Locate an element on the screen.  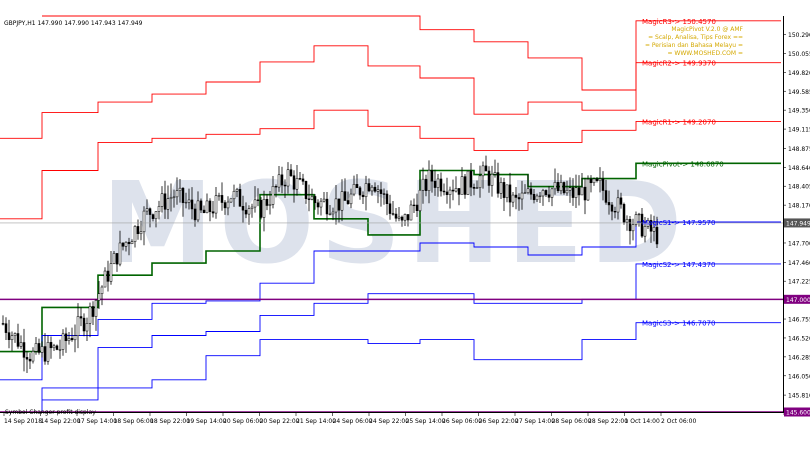
level-label-r3: MagicR3-> 150.4570 is located at coordinates (679, 22).